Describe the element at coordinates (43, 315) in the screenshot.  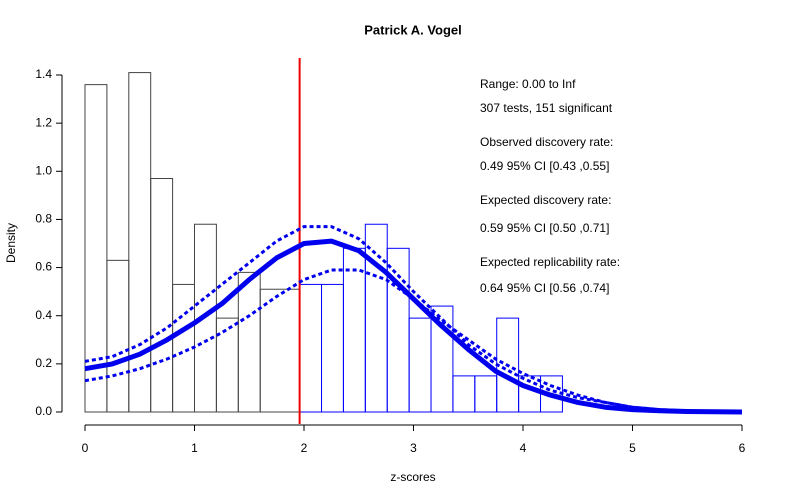
I see `y-tick-label: 0.4` at that location.